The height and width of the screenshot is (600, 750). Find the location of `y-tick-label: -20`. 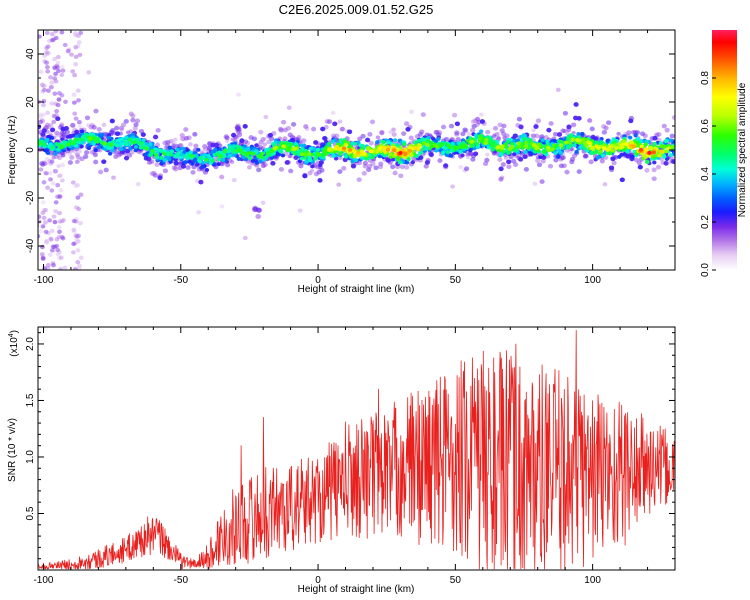

y-tick-label: -20 is located at coordinates (30, 197).